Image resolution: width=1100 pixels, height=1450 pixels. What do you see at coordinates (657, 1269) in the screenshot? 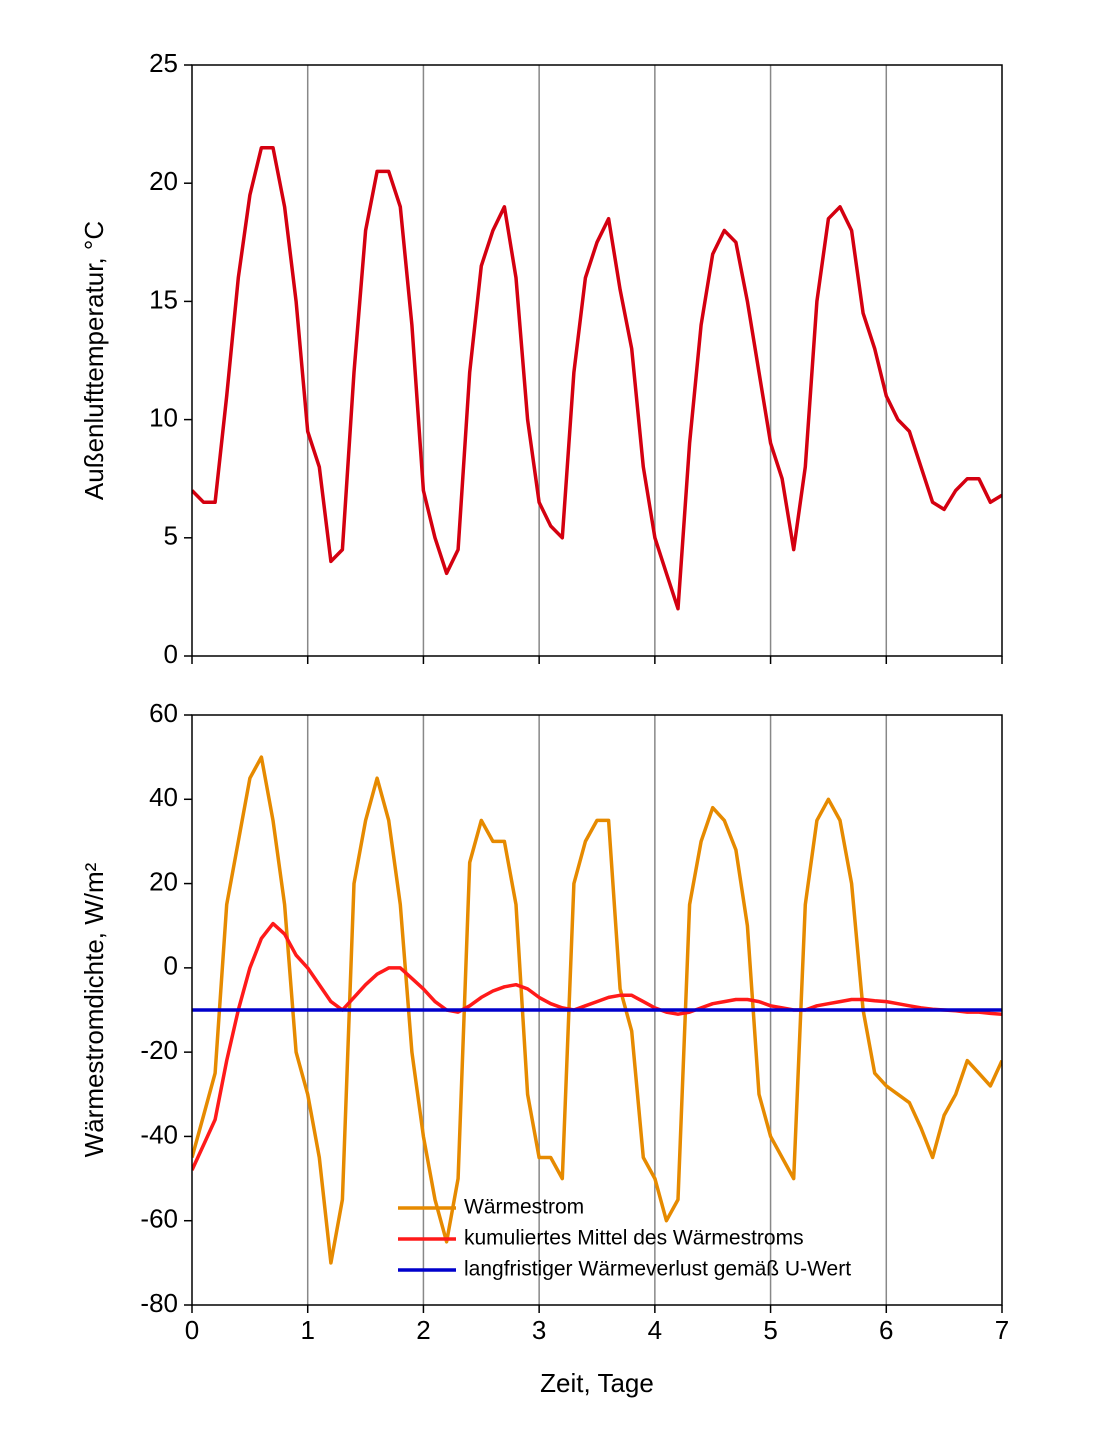
I see `legend-label: langfristiger Wärmeverlust gemäß U-Wert` at bounding box center [657, 1269].